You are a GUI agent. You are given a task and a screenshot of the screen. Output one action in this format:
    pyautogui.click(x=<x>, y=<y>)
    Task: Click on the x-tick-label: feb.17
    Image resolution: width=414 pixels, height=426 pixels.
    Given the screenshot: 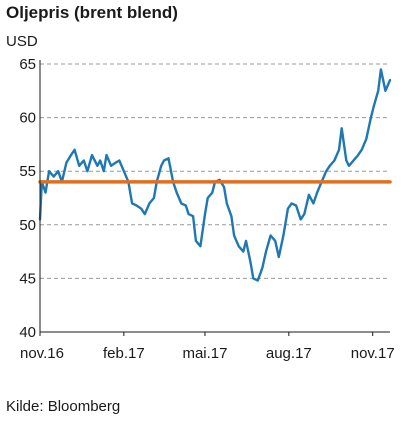 What is the action you would take?
    pyautogui.click(x=124, y=353)
    